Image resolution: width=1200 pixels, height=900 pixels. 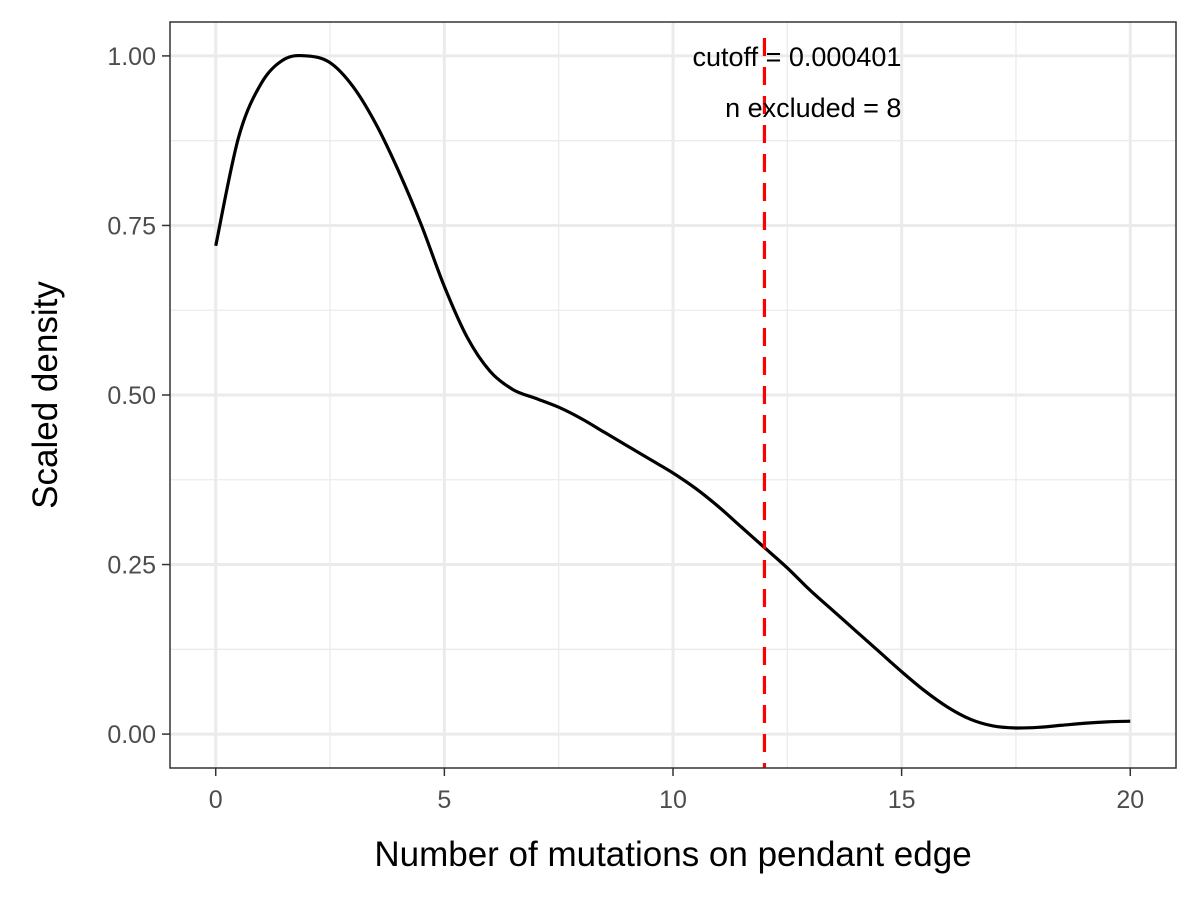 I want to click on x-axis-ticks: 0 5 10 15 20, so click(x=676, y=791).